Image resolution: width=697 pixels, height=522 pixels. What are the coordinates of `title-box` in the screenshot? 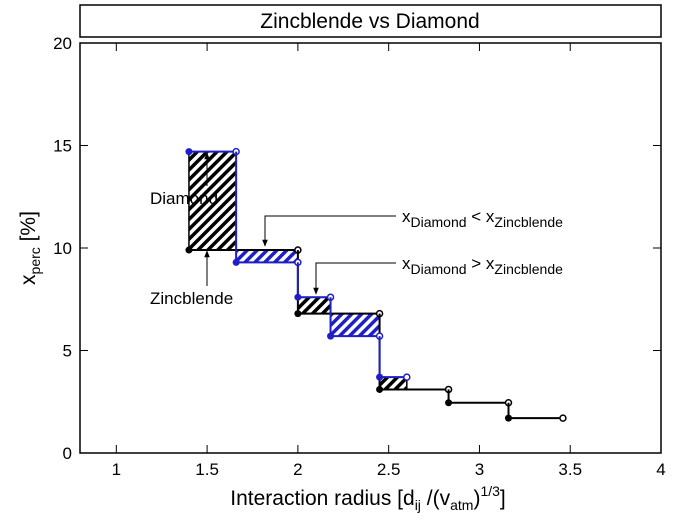 It's located at (370, 21).